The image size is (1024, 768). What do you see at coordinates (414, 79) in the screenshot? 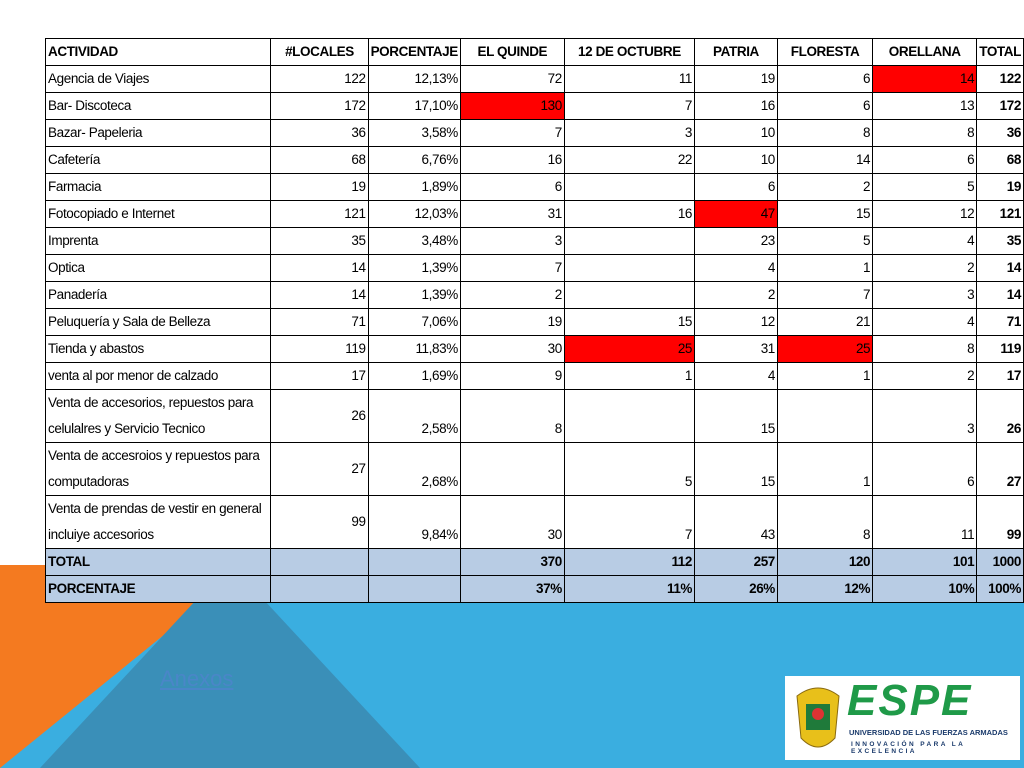
I see `table-cell: 12,13%` at bounding box center [414, 79].